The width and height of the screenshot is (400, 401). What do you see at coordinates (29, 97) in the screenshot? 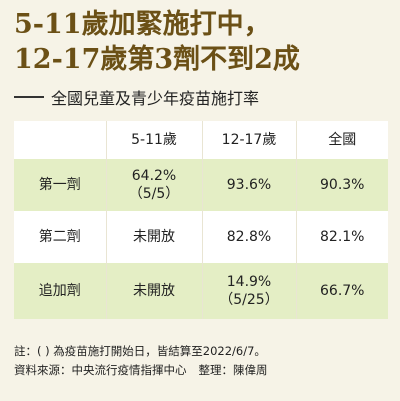
I see `subtitle-dash` at bounding box center [29, 97].